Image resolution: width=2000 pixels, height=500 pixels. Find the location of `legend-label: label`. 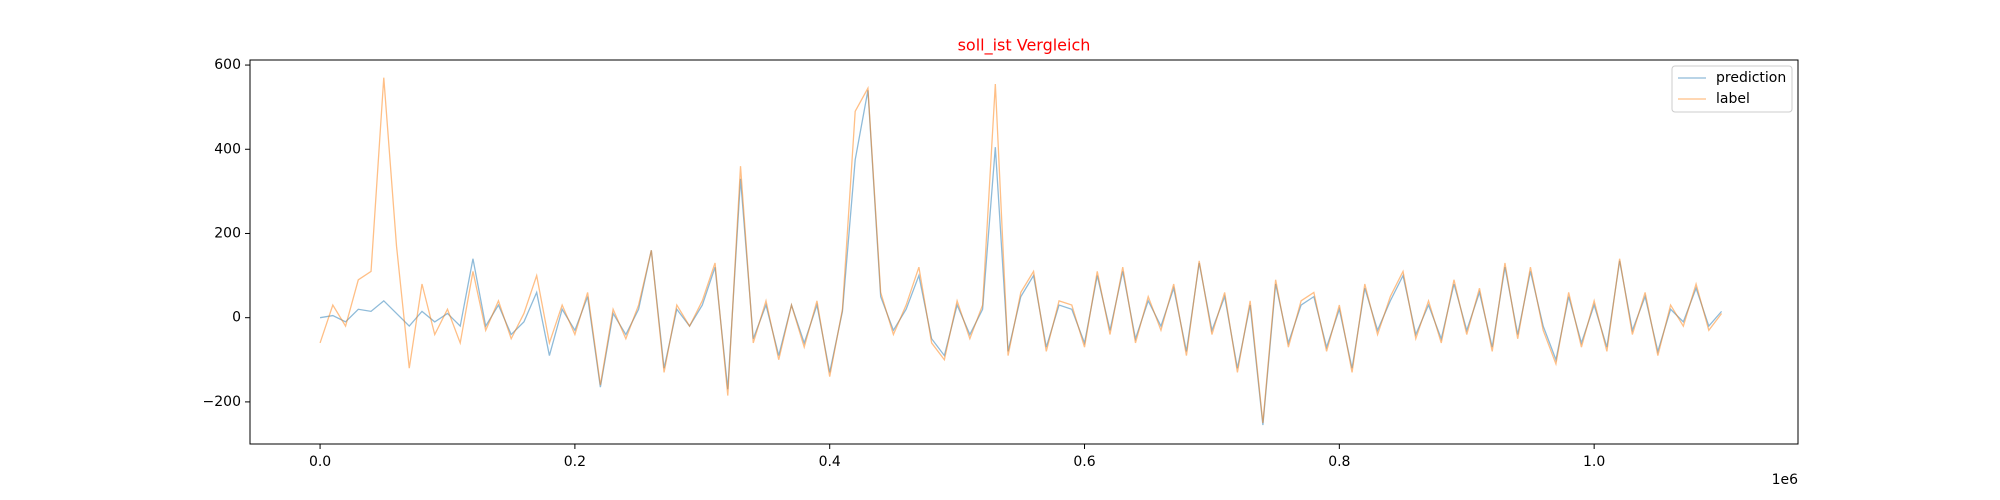

legend-label: label is located at coordinates (1733, 99).